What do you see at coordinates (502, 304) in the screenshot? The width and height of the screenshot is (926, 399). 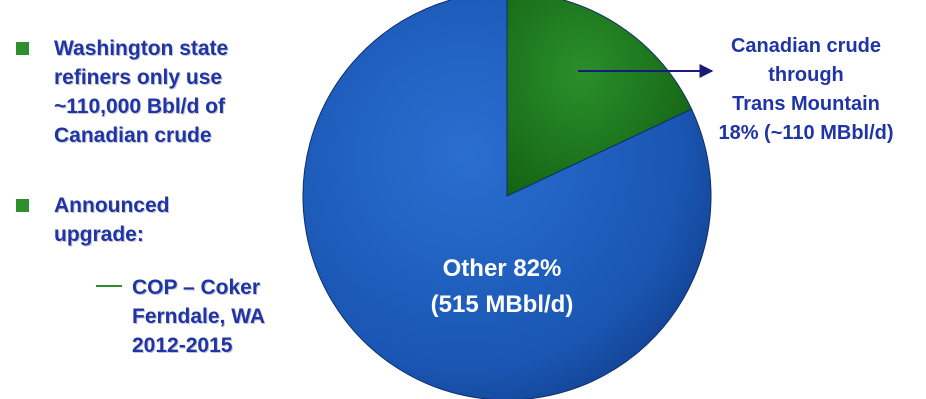 I see `slice-label-line: (515 MBbl/d)` at bounding box center [502, 304].